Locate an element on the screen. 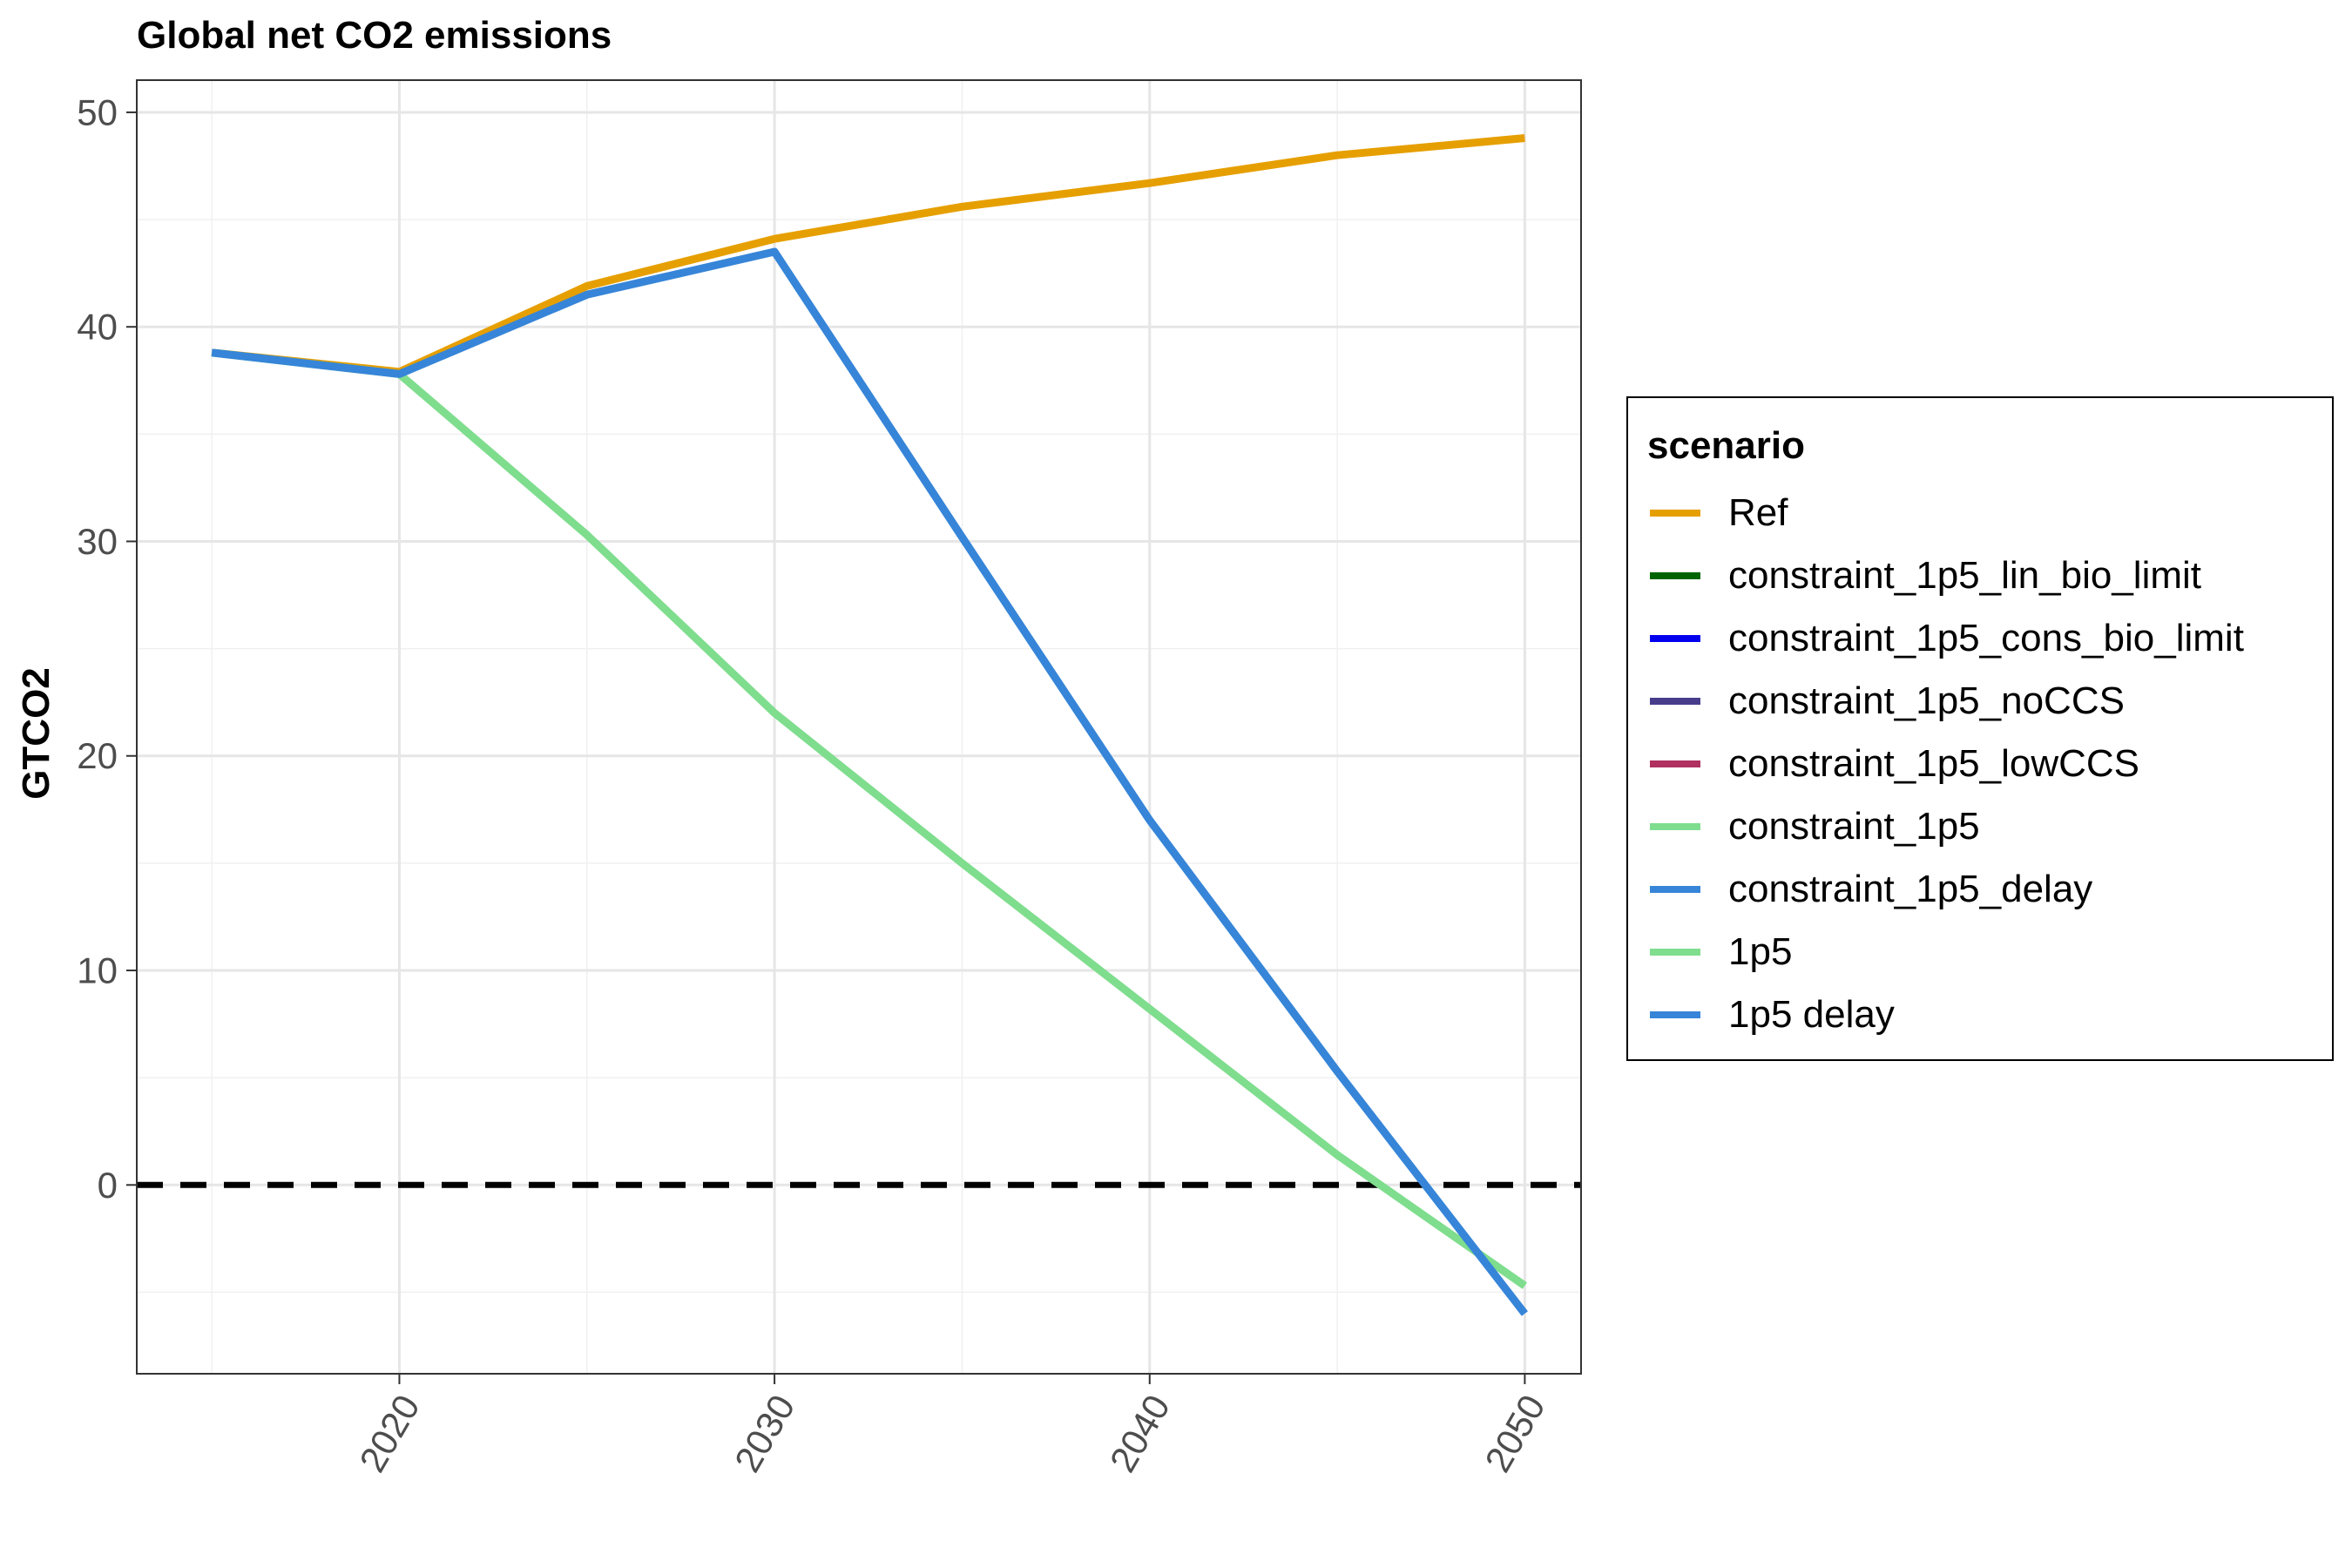 The height and width of the screenshot is (1568, 2352). legend-item-constraint-1p5-noccs: constraint_1p5_noCCS is located at coordinates (1887, 701).